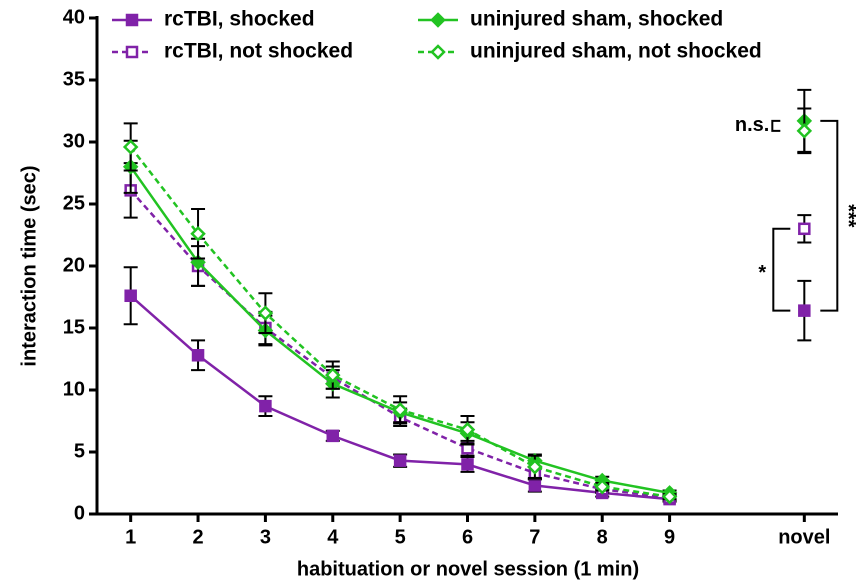 The height and width of the screenshot is (585, 857). Describe the element at coordinates (616, 51) in the screenshot. I see `legend-label: uninjured sham, not shocked` at that location.